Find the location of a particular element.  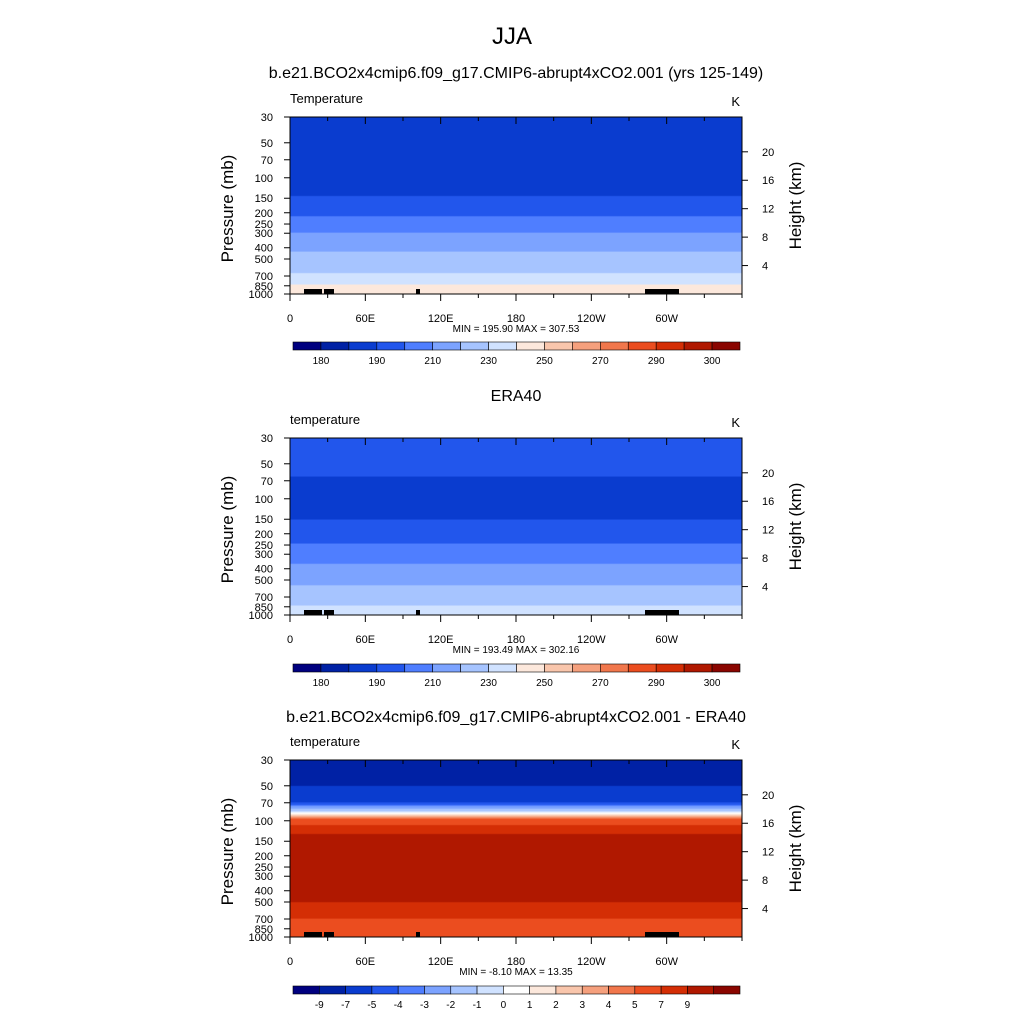

y-tick-label: 250 is located at coordinates (264, 546).